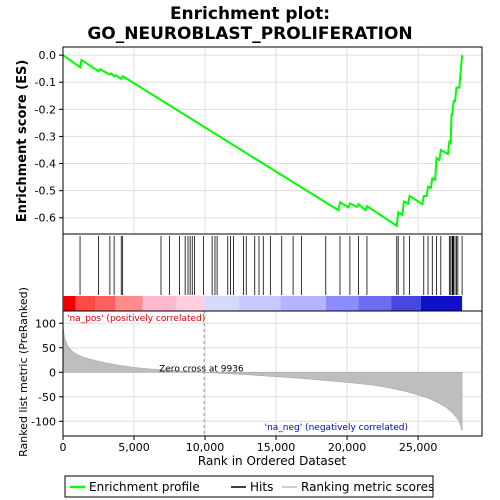 The height and width of the screenshot is (500, 500). What do you see at coordinates (134, 447) in the screenshot?
I see `metric-x-tick-label: 5,000` at bounding box center [134, 447].